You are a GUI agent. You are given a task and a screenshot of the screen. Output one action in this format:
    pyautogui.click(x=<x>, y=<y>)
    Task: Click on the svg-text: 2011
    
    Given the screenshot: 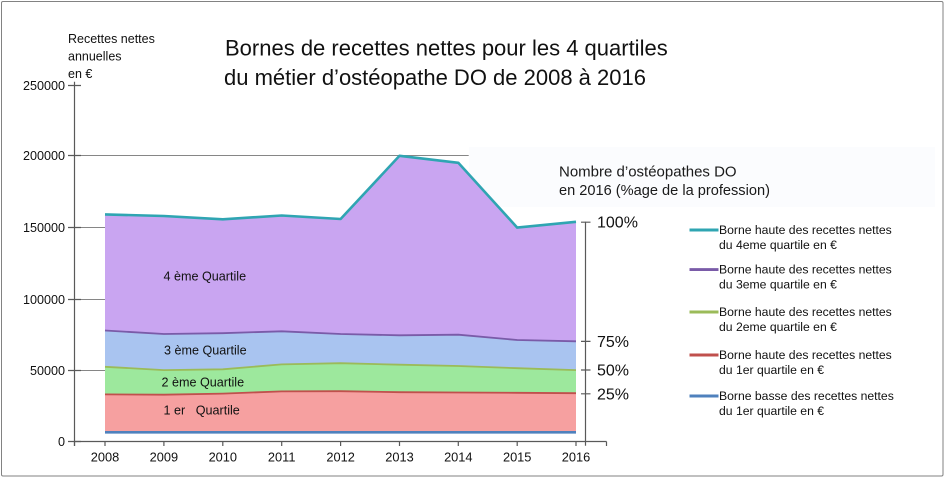 What is the action you would take?
    pyautogui.click(x=282, y=457)
    